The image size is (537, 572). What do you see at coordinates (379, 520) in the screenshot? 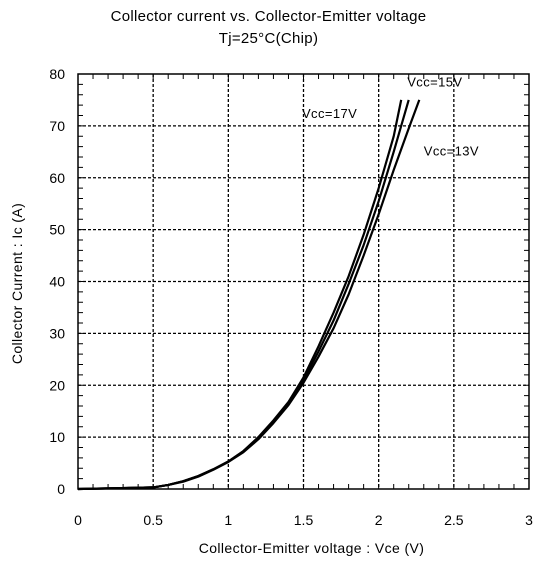
I see `x-tick-label: 2` at bounding box center [379, 520].